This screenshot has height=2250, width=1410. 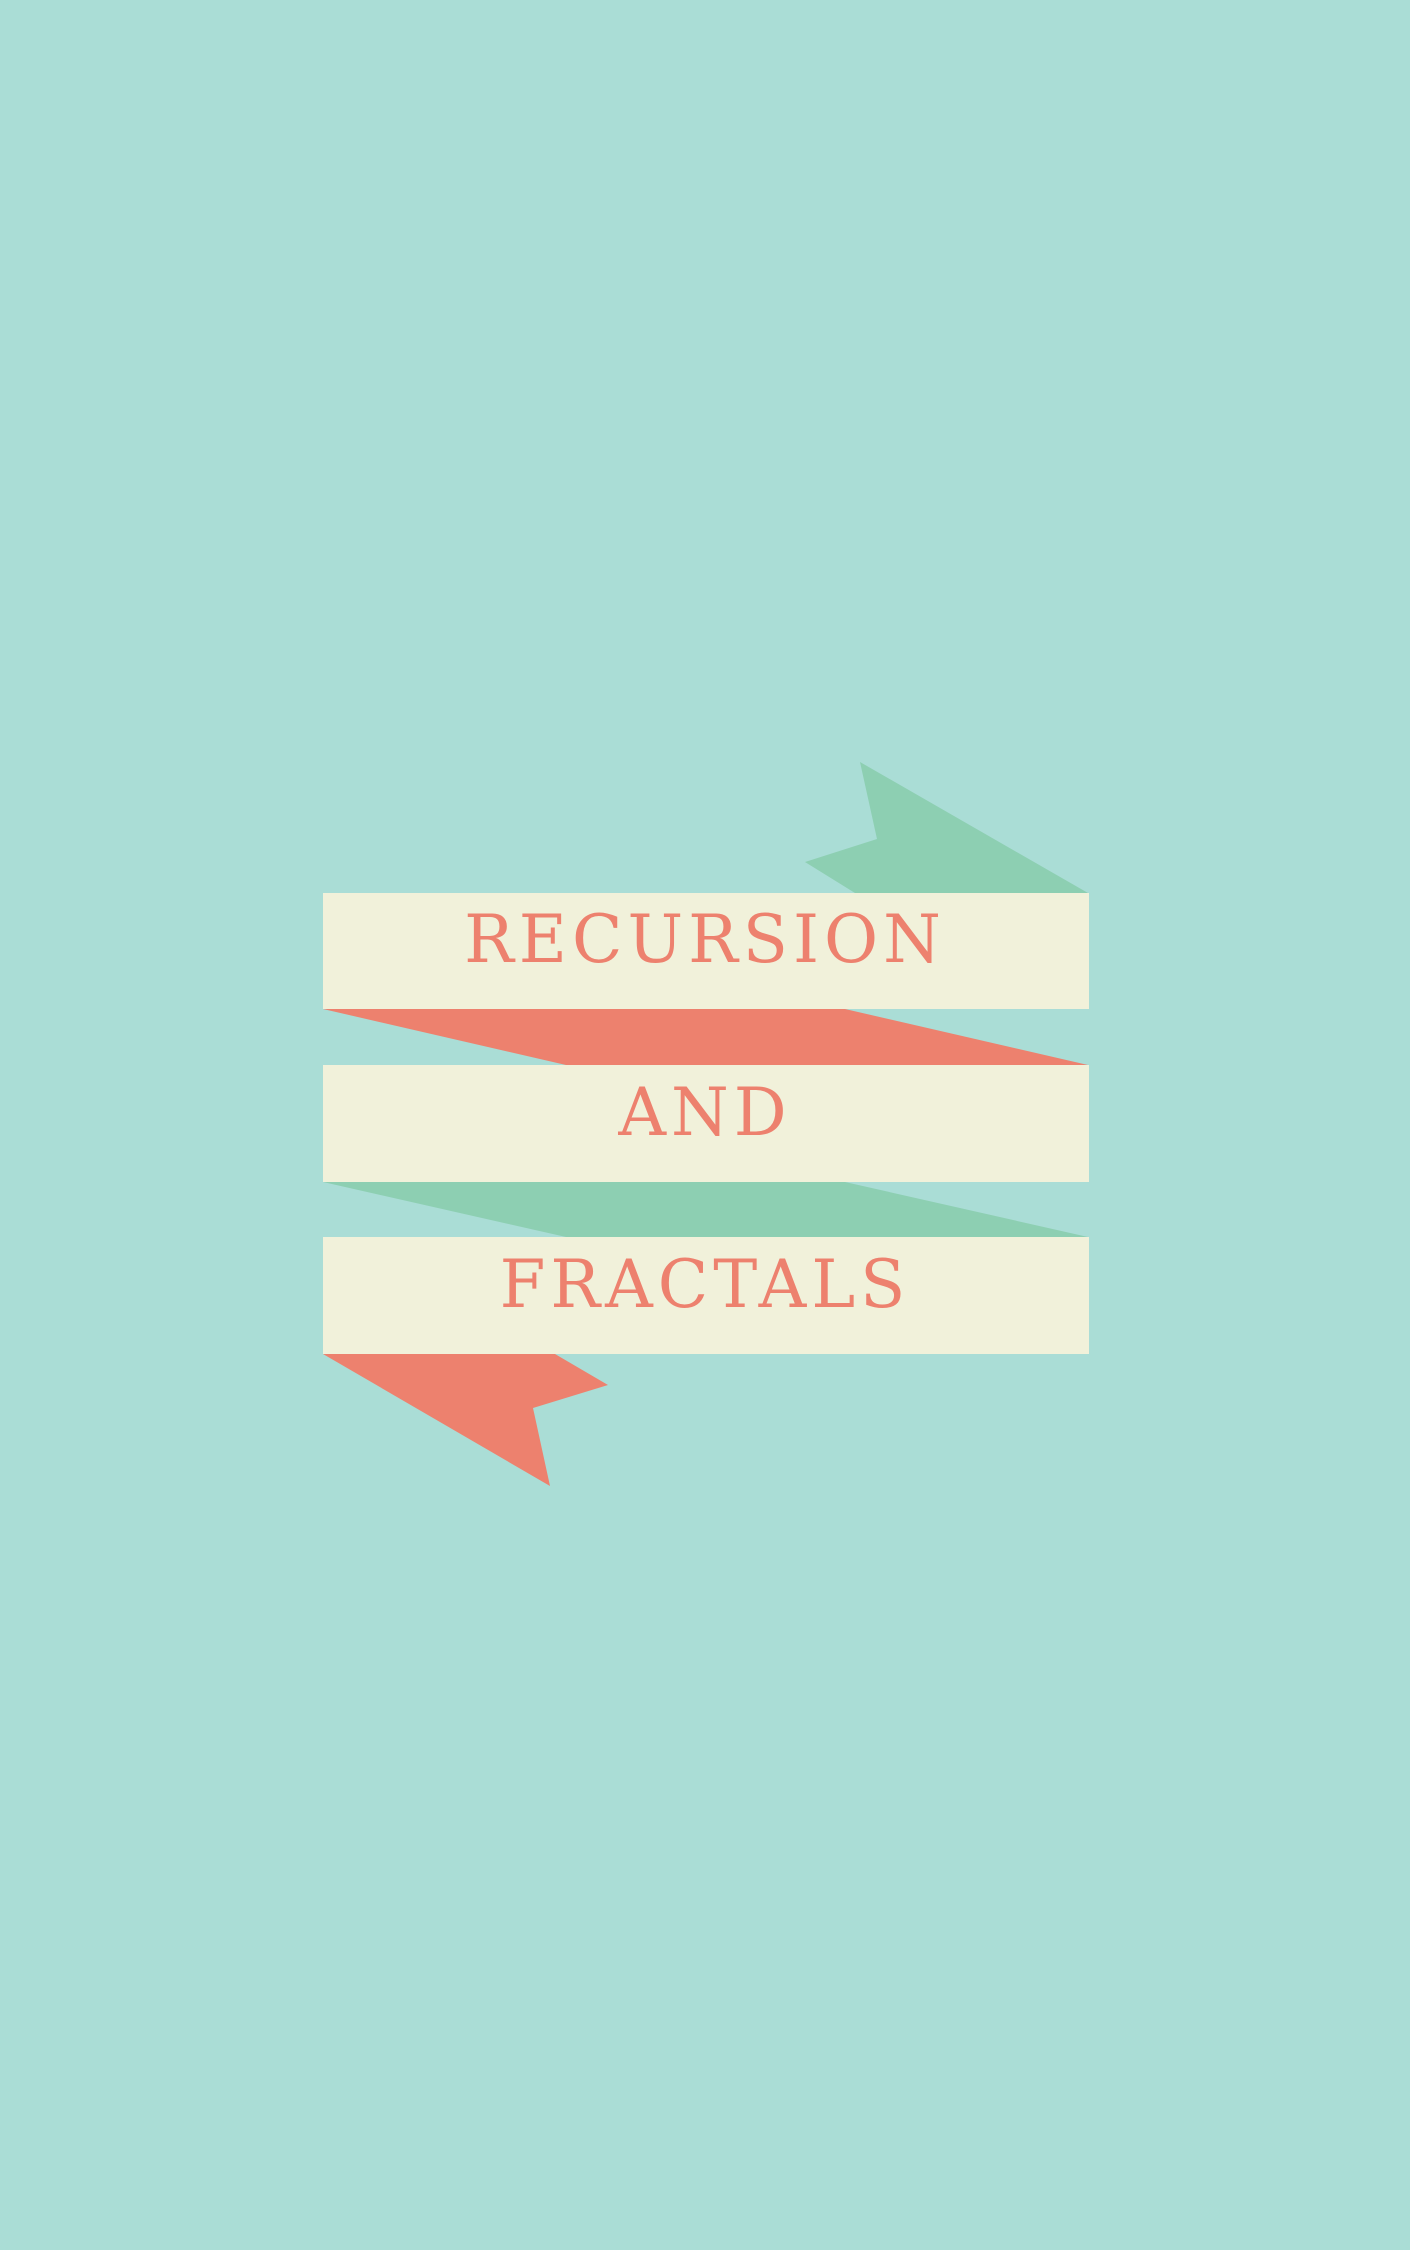 What do you see at coordinates (705, 939) in the screenshot?
I see `title-line-recursion: RECURSION` at bounding box center [705, 939].